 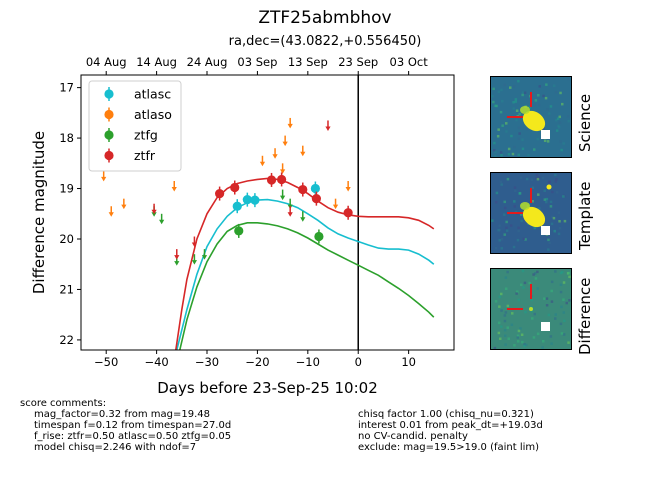 What do you see at coordinates (145, 155) in the screenshot?
I see `legend-label: ztfr` at bounding box center [145, 155].